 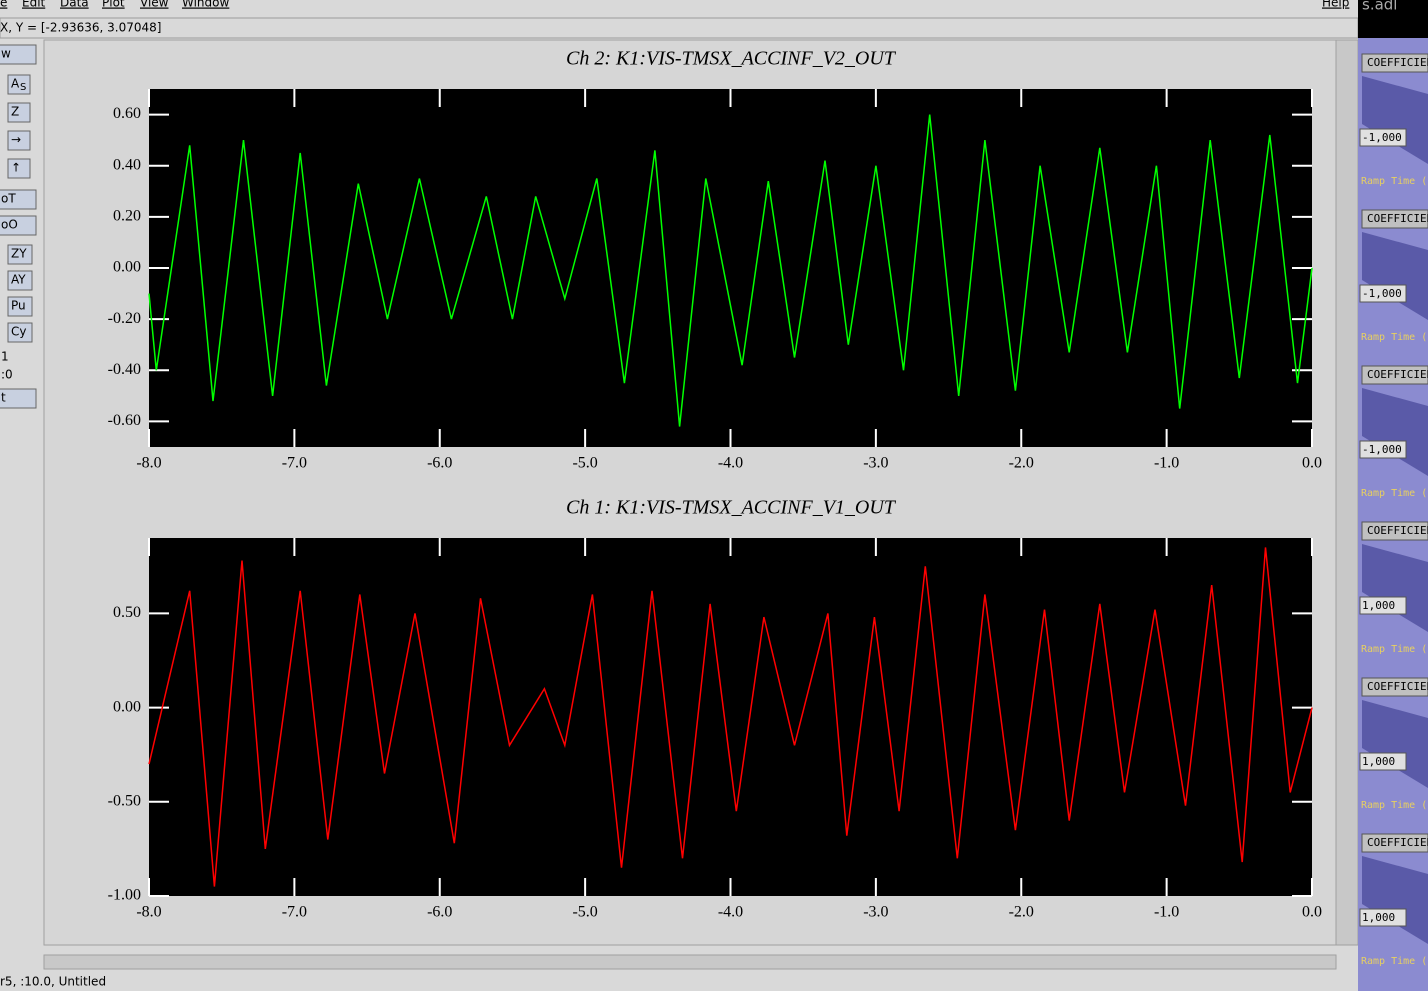 What do you see at coordinates (34, 5) in the screenshot?
I see `menu-item: Edit` at bounding box center [34, 5].